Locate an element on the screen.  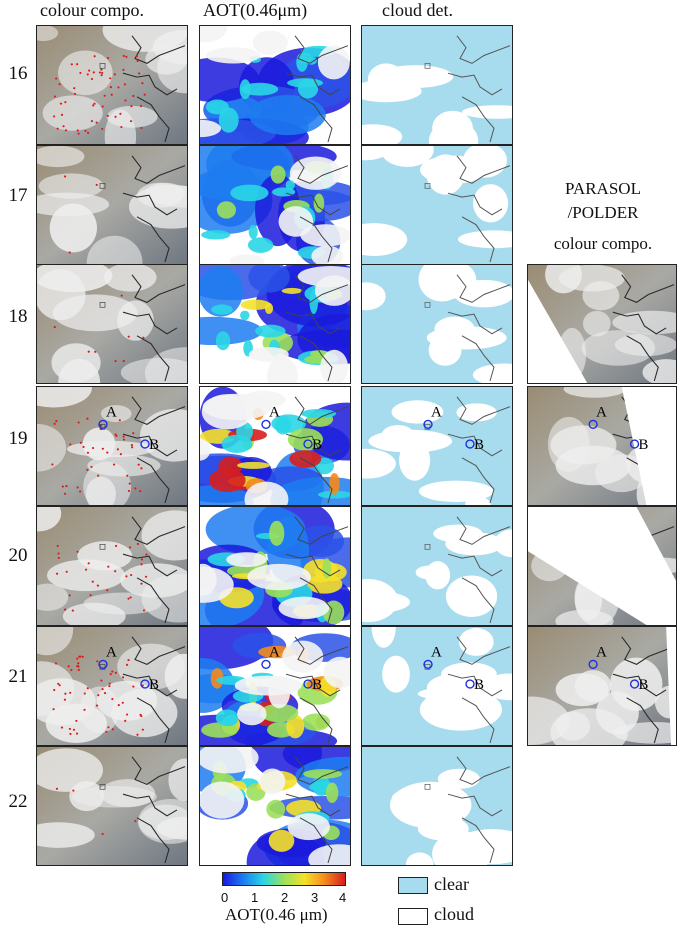
colorbar-tick-1: 1 is located at coordinates (255, 897).